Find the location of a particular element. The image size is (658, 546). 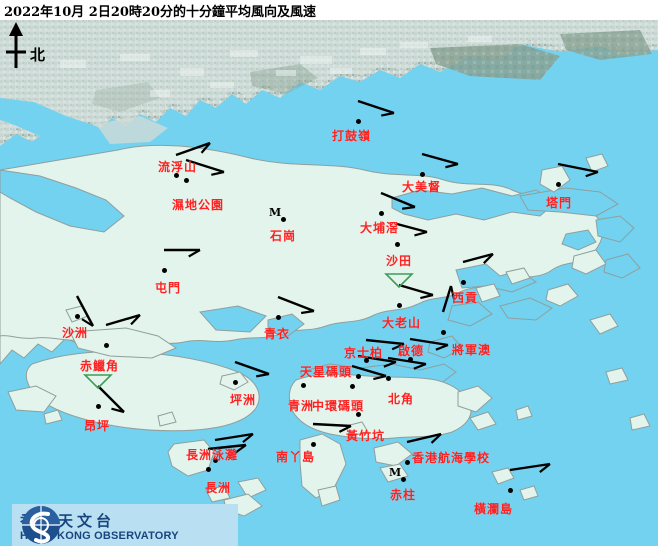

station-label: 青洲 is located at coordinates (301, 406).